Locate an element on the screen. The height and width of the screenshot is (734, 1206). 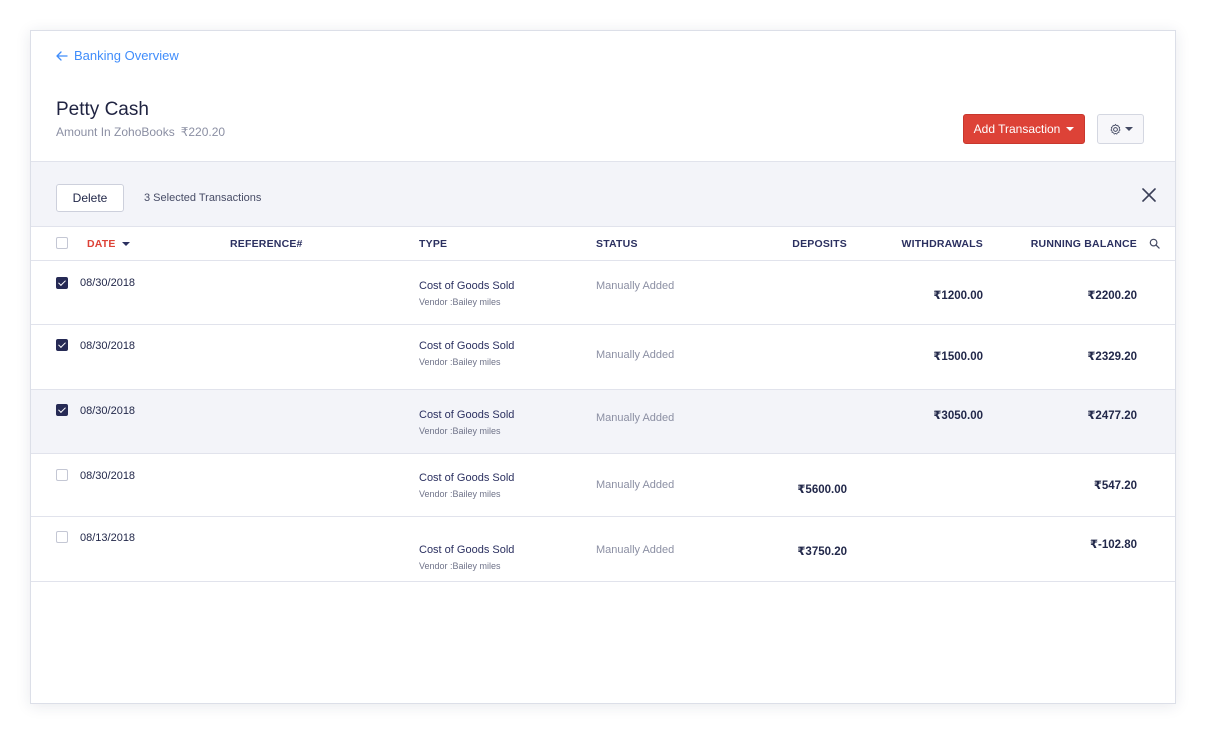
page-title: Petty Cash is located at coordinates (102, 109).